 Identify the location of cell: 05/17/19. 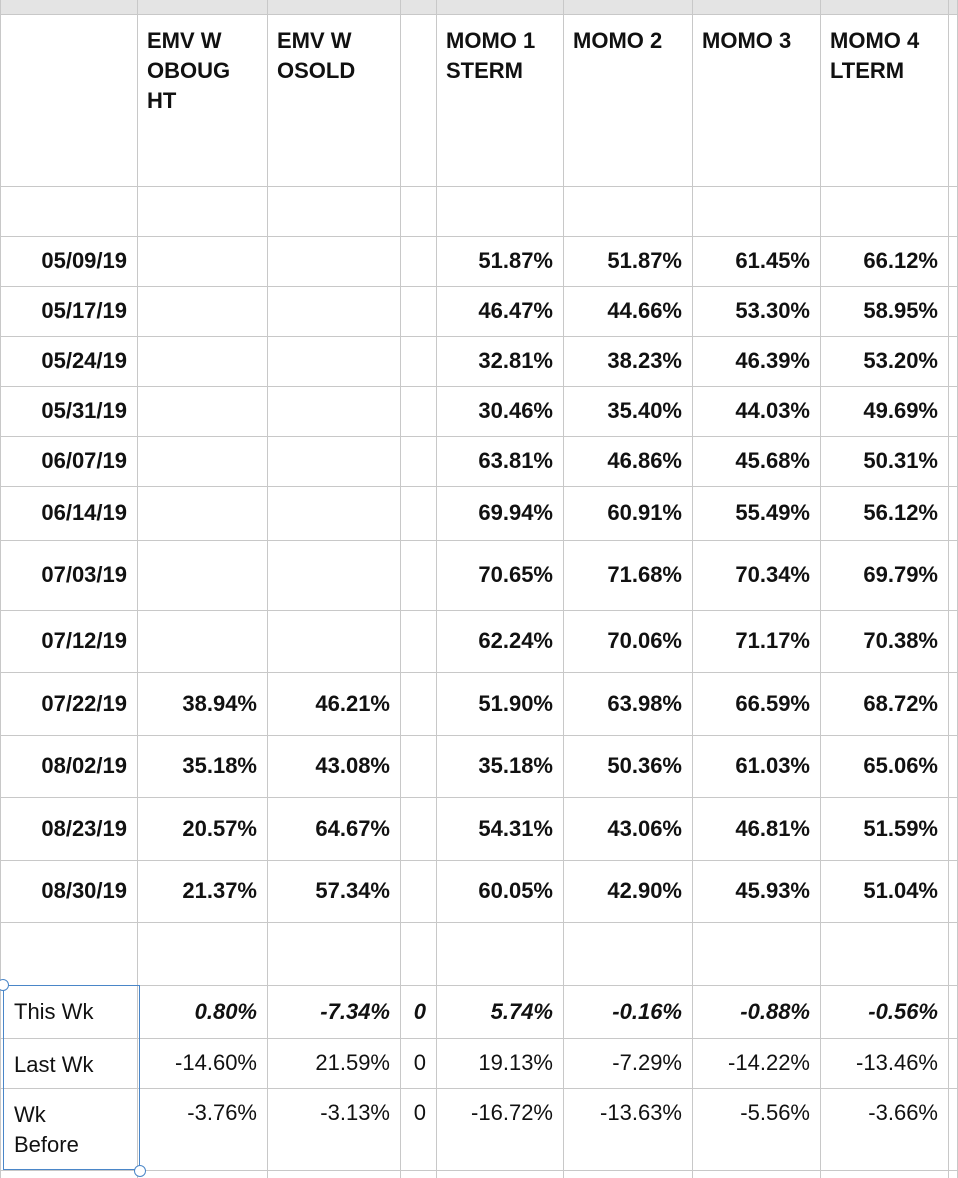
(84, 310).